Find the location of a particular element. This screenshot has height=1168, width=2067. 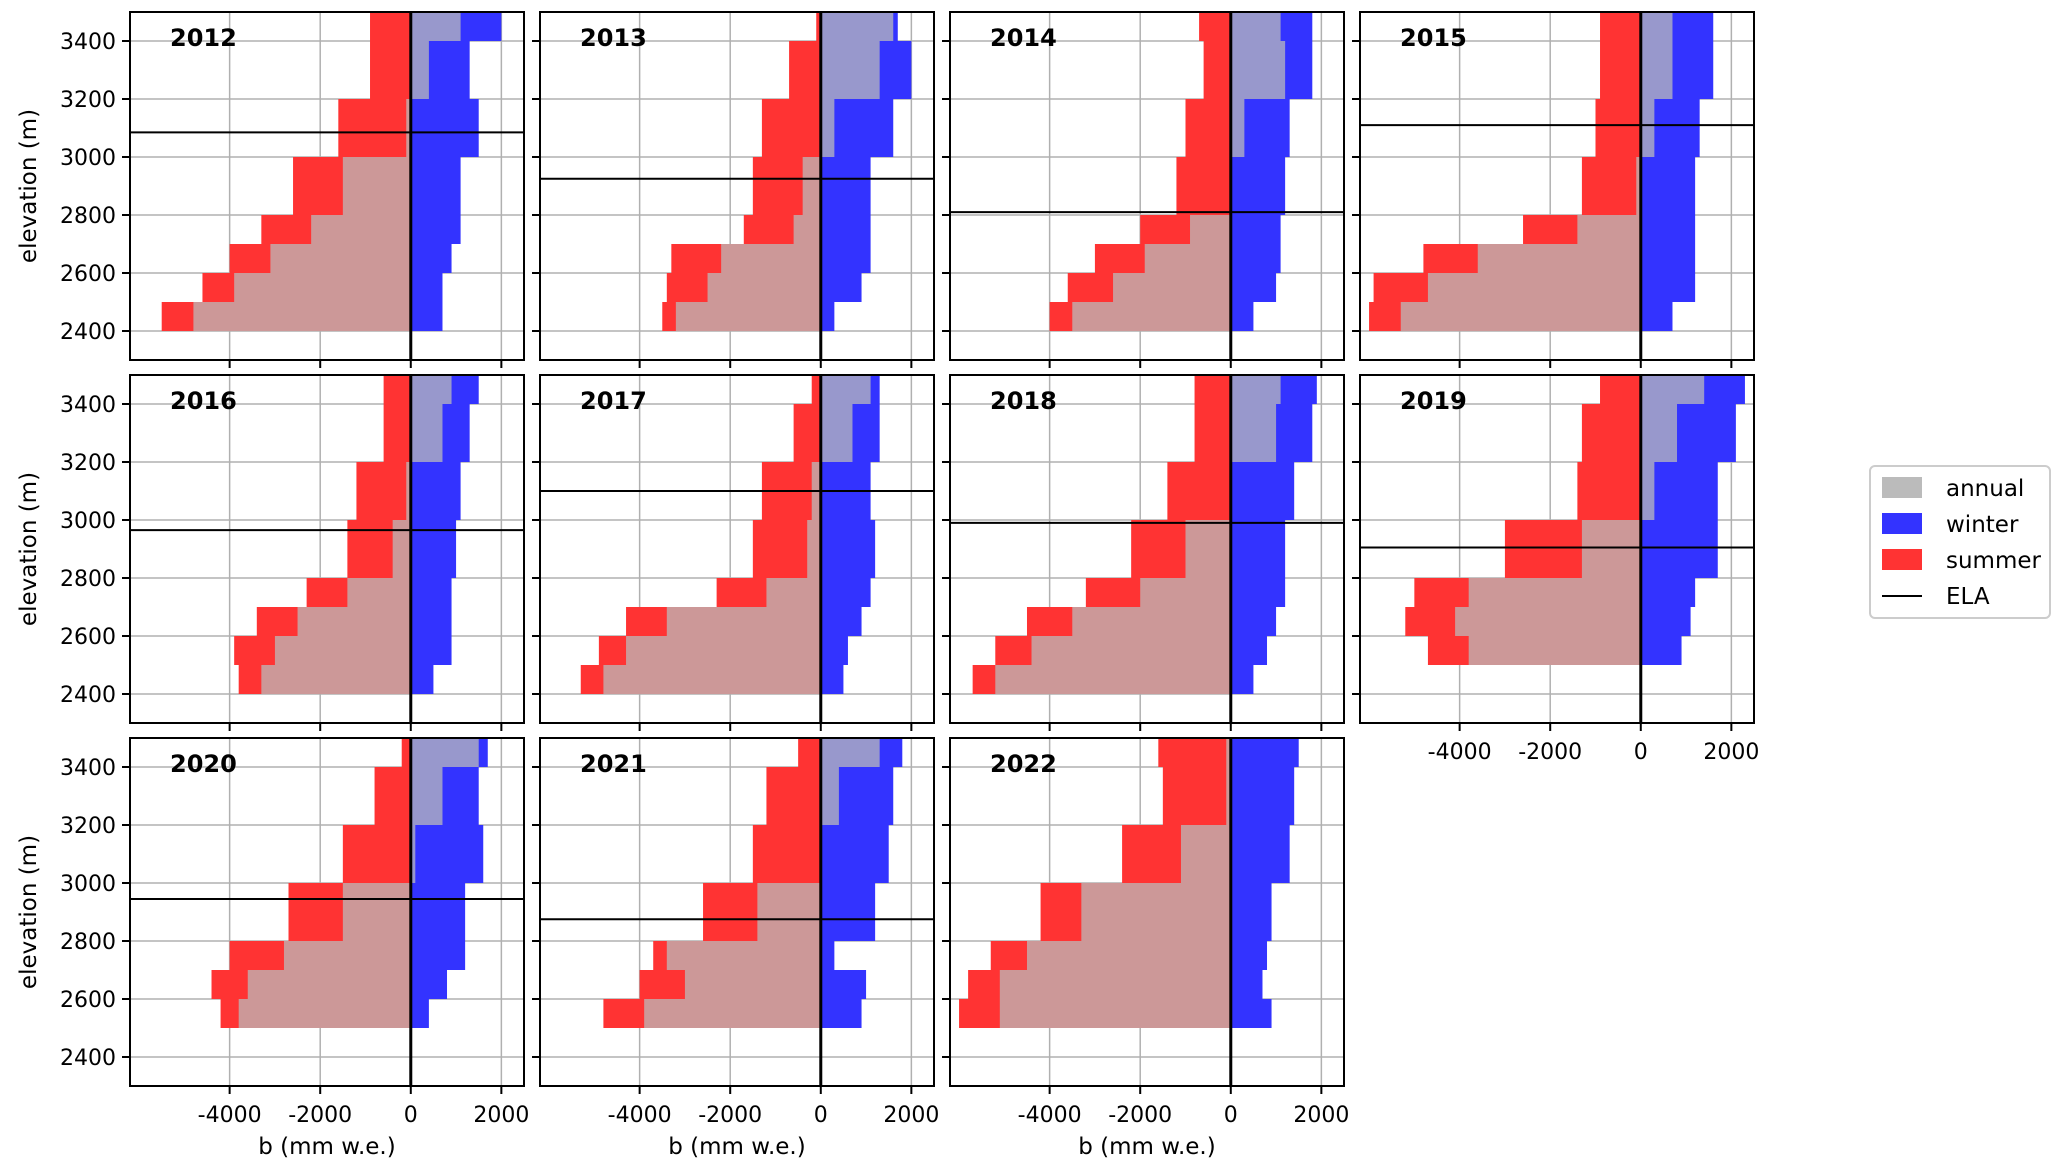

legend-swatch-summer is located at coordinates (1902, 559).